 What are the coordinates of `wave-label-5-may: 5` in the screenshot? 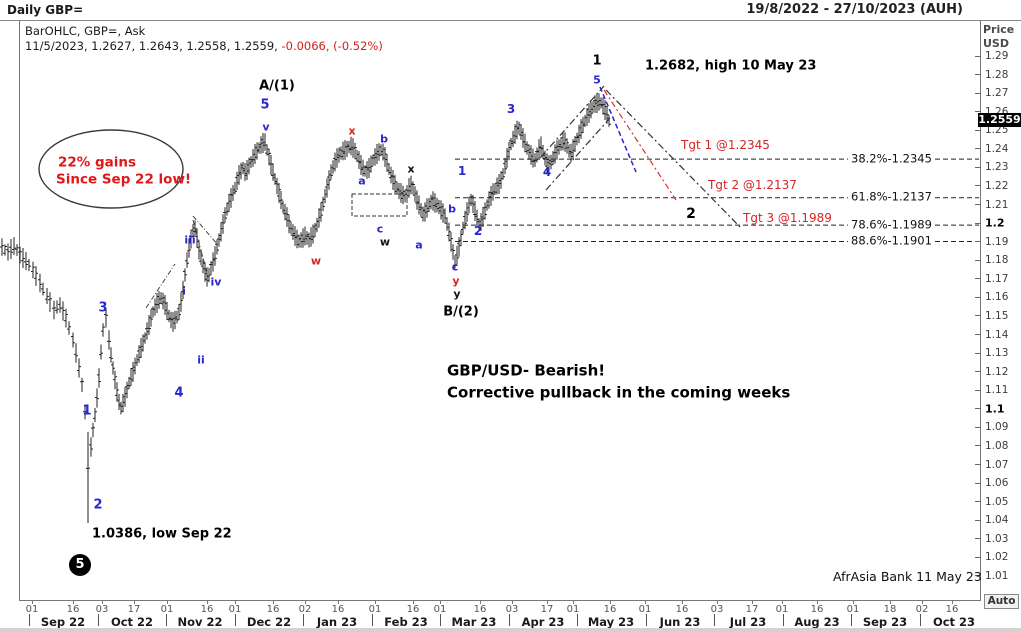 It's located at (597, 80).